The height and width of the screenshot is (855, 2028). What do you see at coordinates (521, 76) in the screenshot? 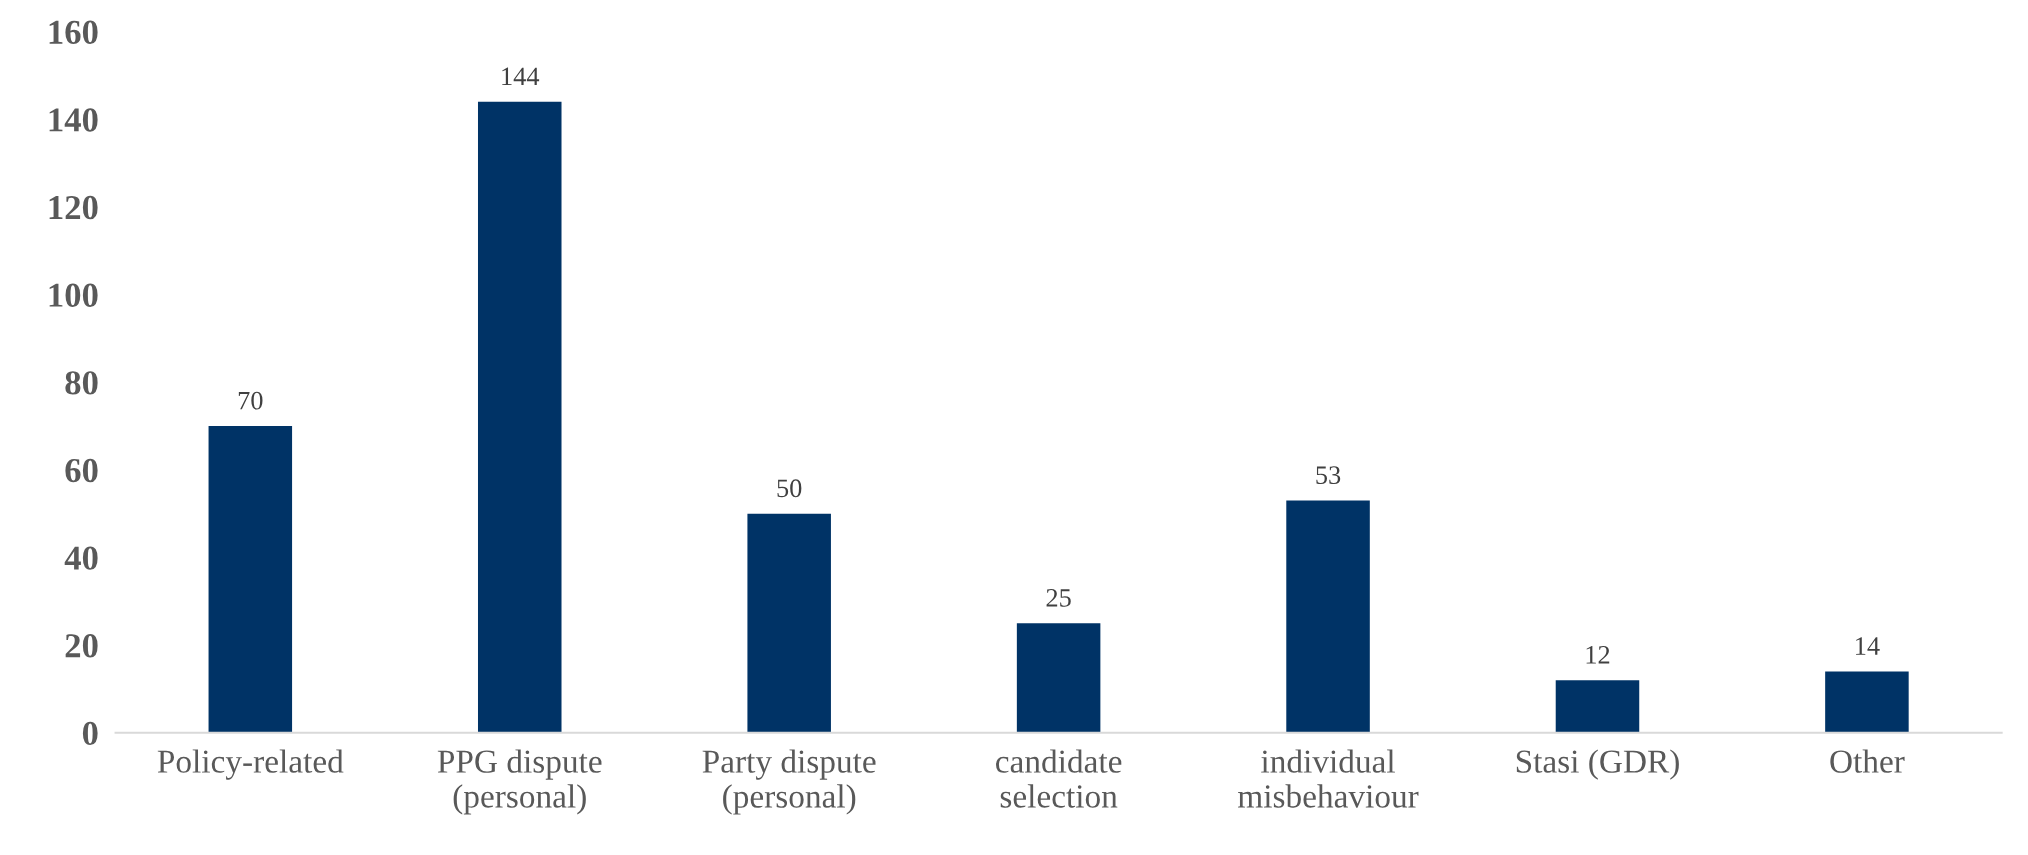
I see `data-label: 144` at bounding box center [521, 76].